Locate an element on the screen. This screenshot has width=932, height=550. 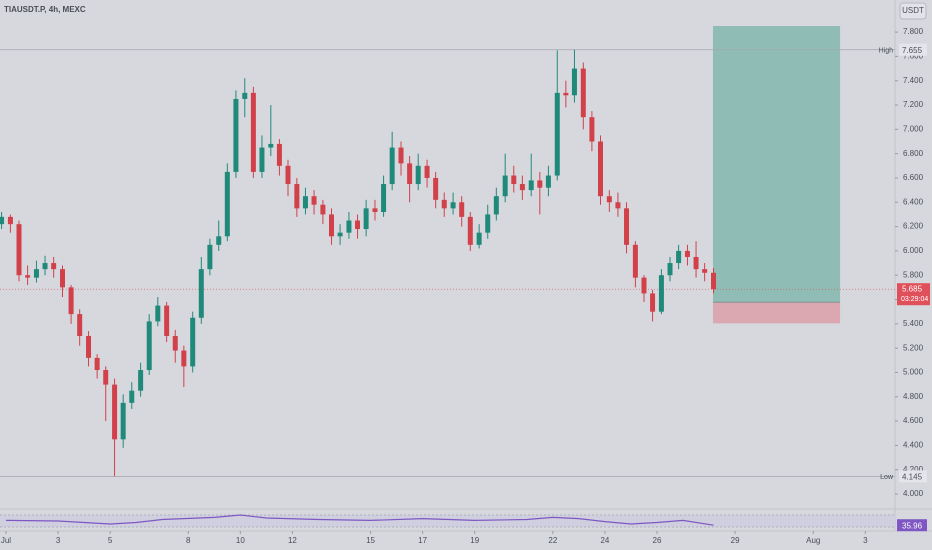
indicator-line is located at coordinates (359, 520).